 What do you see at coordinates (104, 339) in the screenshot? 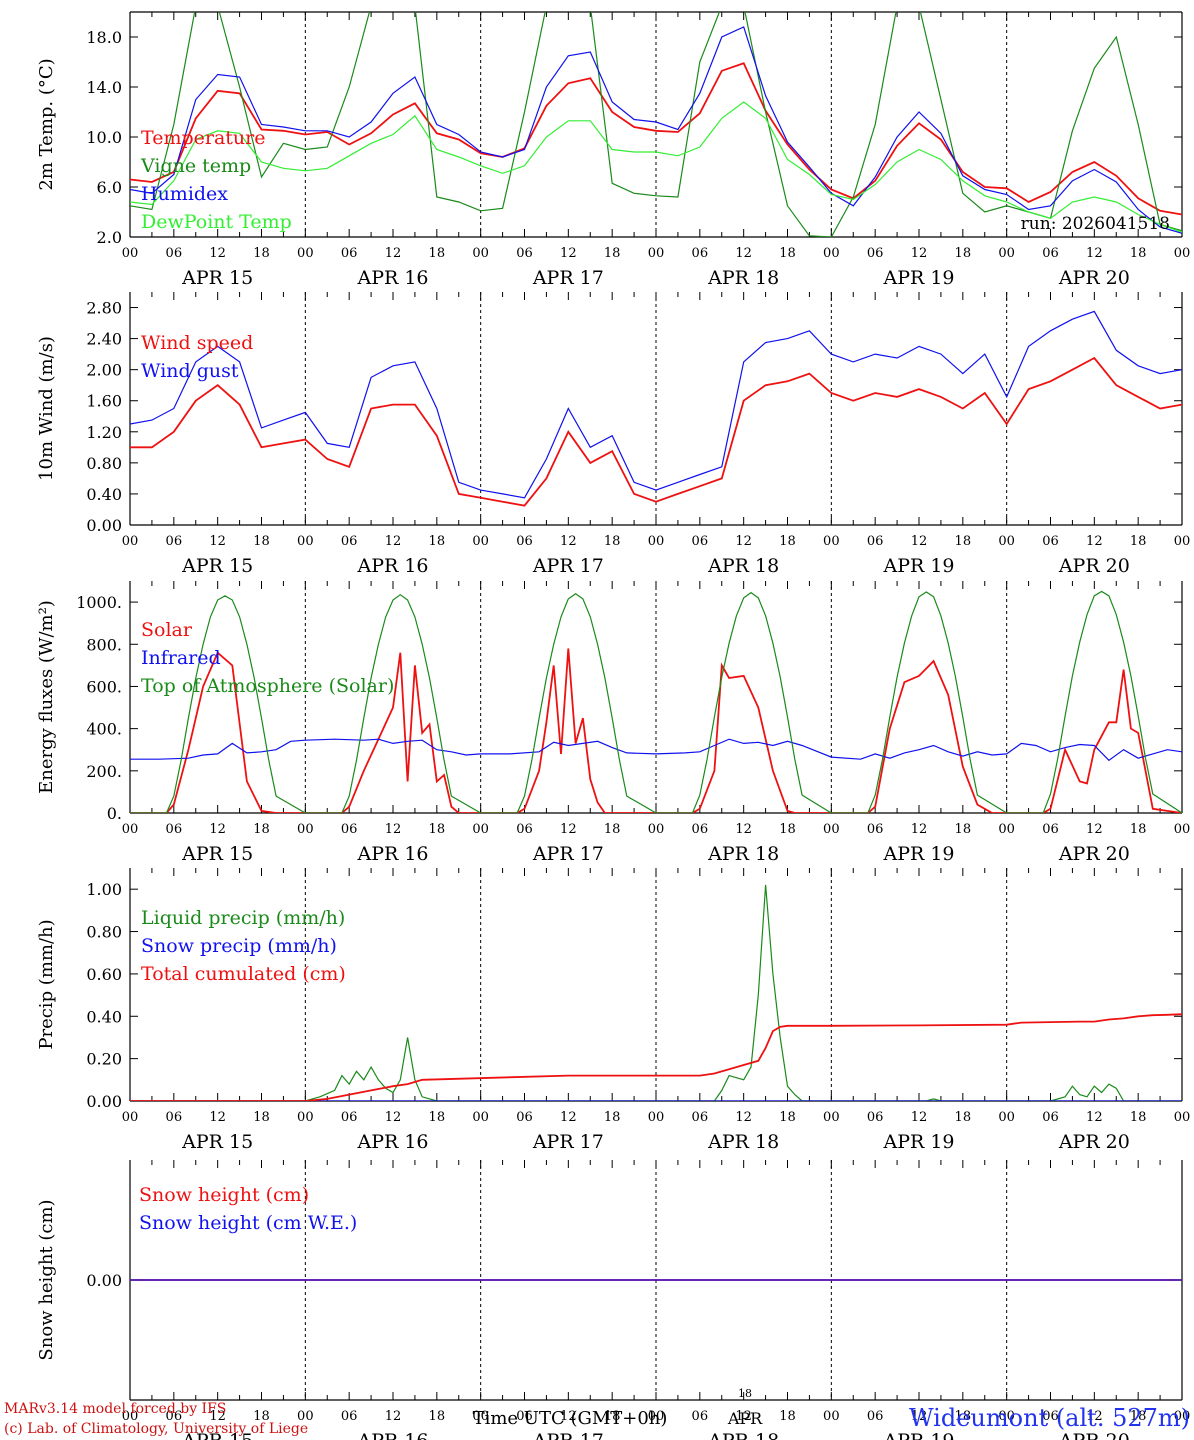
I see `y-tick-label: 2.40` at bounding box center [104, 339].